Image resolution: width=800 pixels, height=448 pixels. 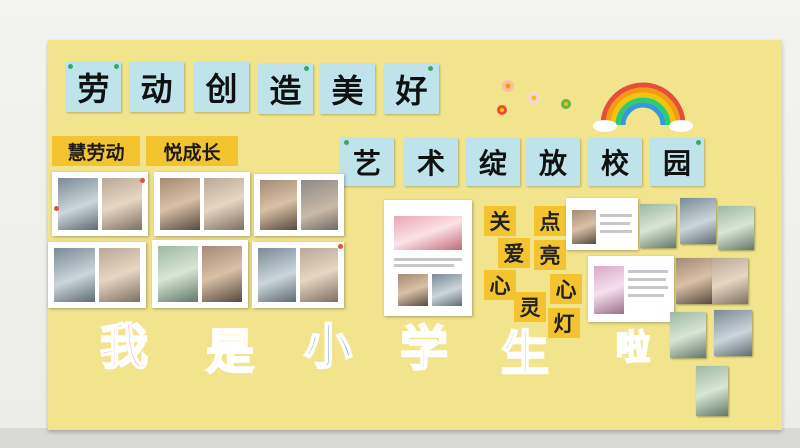 What do you see at coordinates (677, 162) in the screenshot?
I see `subtitle-char-6: 园` at bounding box center [677, 162].